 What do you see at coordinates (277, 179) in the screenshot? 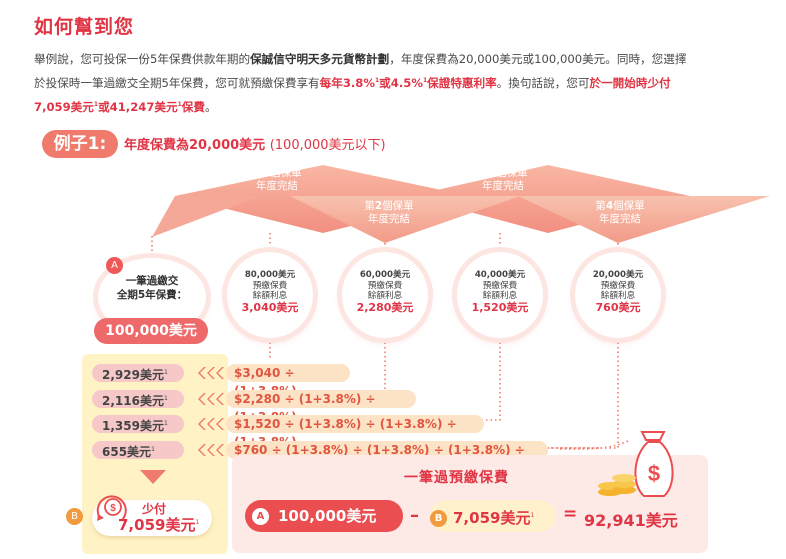
I see `year-label-1: 第1個保單 年度完結` at bounding box center [277, 179].